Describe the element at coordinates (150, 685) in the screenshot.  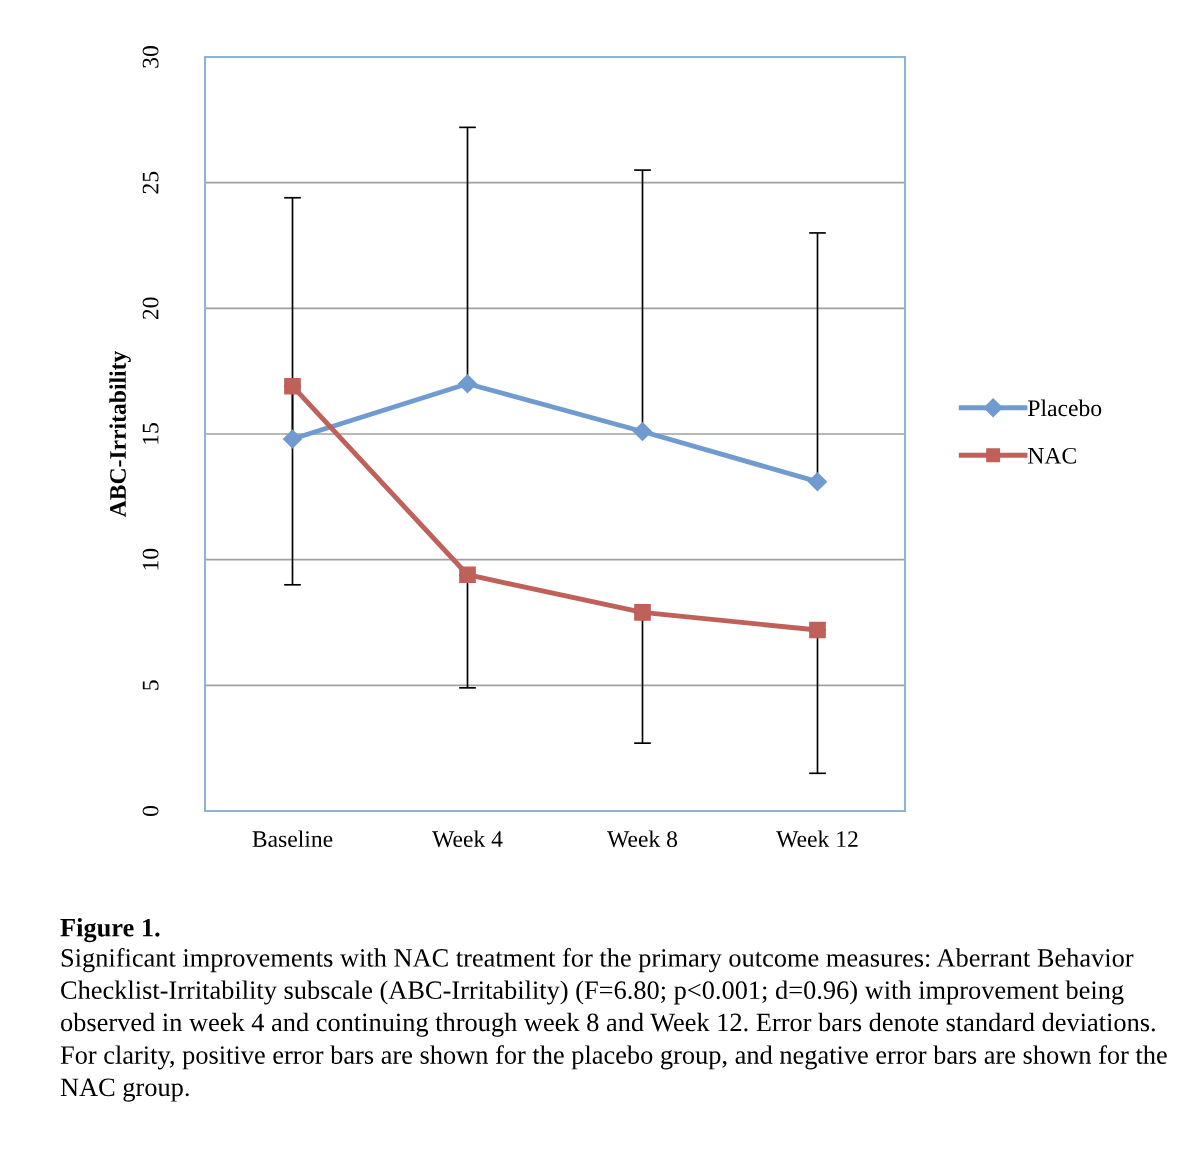
I see `y-tick-label: 5` at that location.